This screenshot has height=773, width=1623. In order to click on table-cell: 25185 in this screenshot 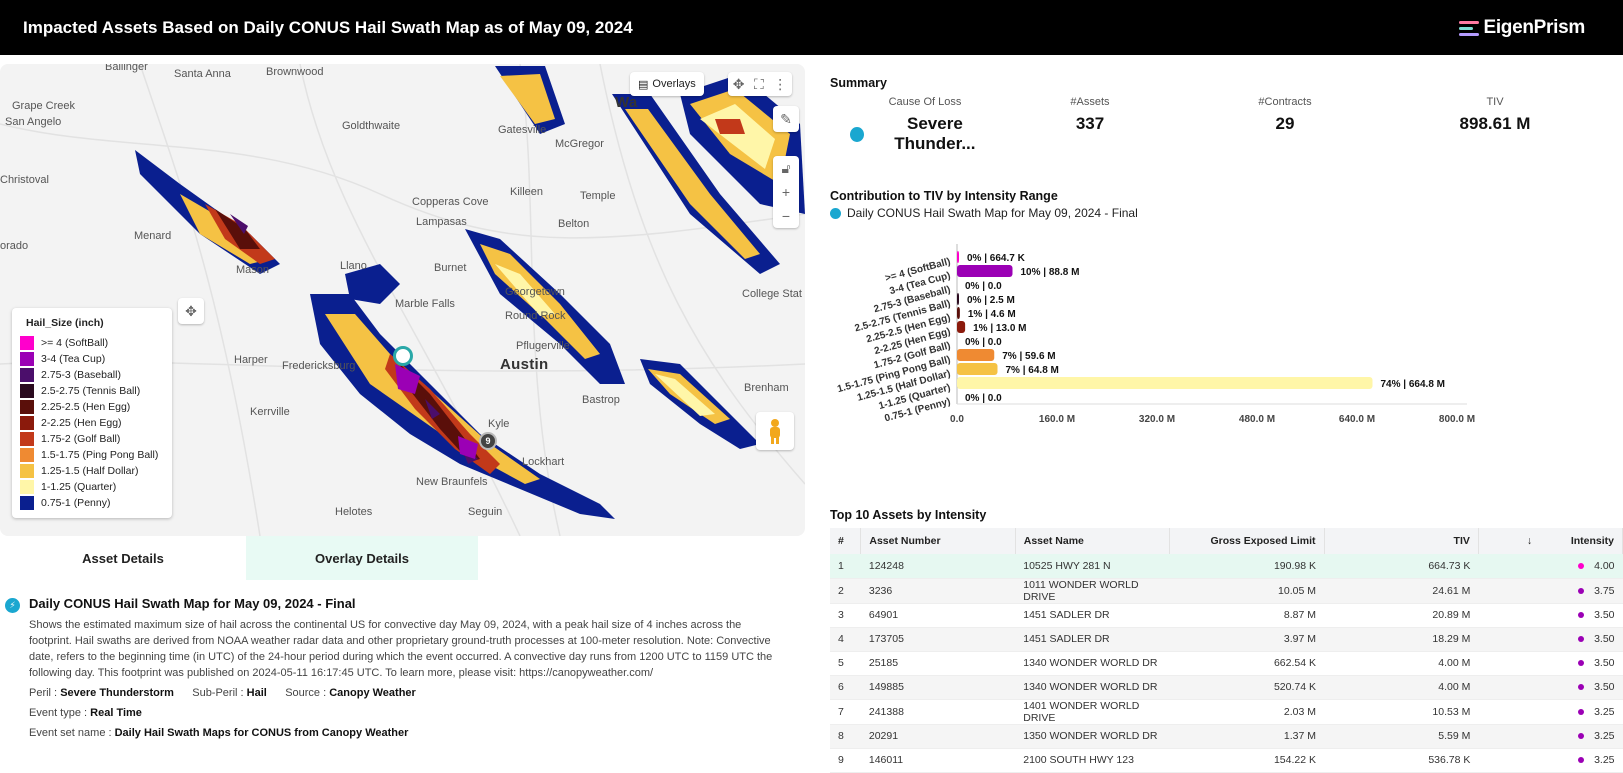, I will do `click(938, 663)`.